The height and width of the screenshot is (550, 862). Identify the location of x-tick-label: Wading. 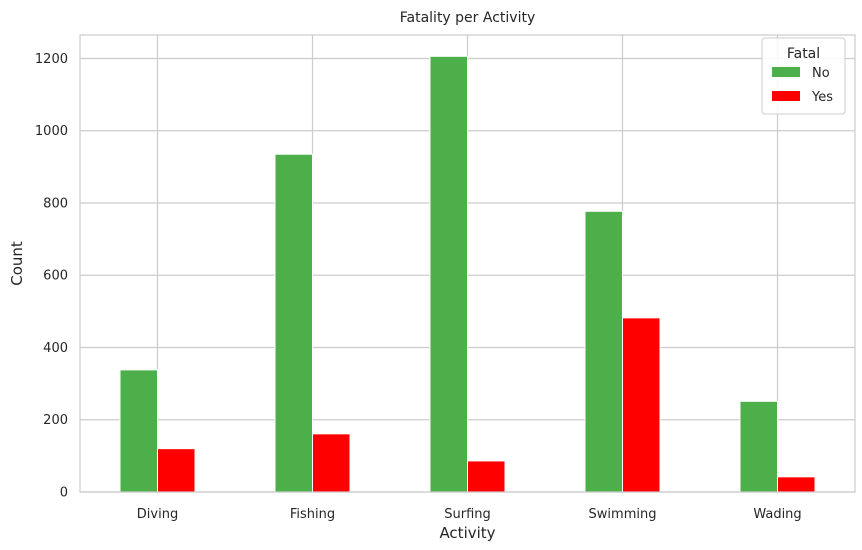
(777, 514).